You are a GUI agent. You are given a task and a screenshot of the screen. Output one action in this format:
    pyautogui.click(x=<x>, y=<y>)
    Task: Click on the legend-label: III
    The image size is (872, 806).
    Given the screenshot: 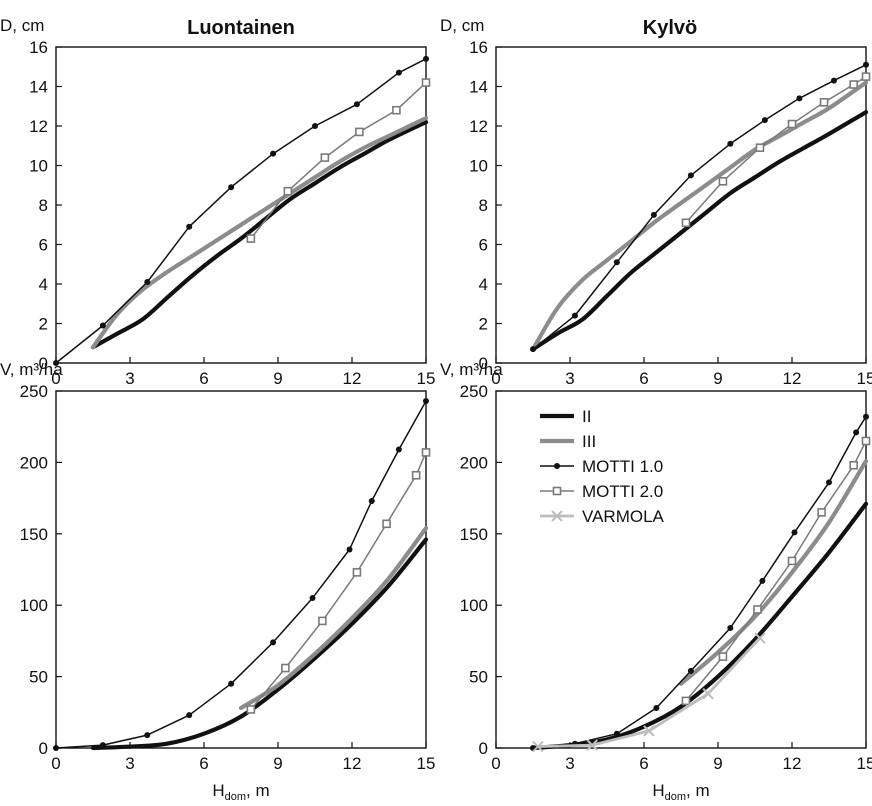 What is the action you would take?
    pyautogui.click(x=589, y=441)
    